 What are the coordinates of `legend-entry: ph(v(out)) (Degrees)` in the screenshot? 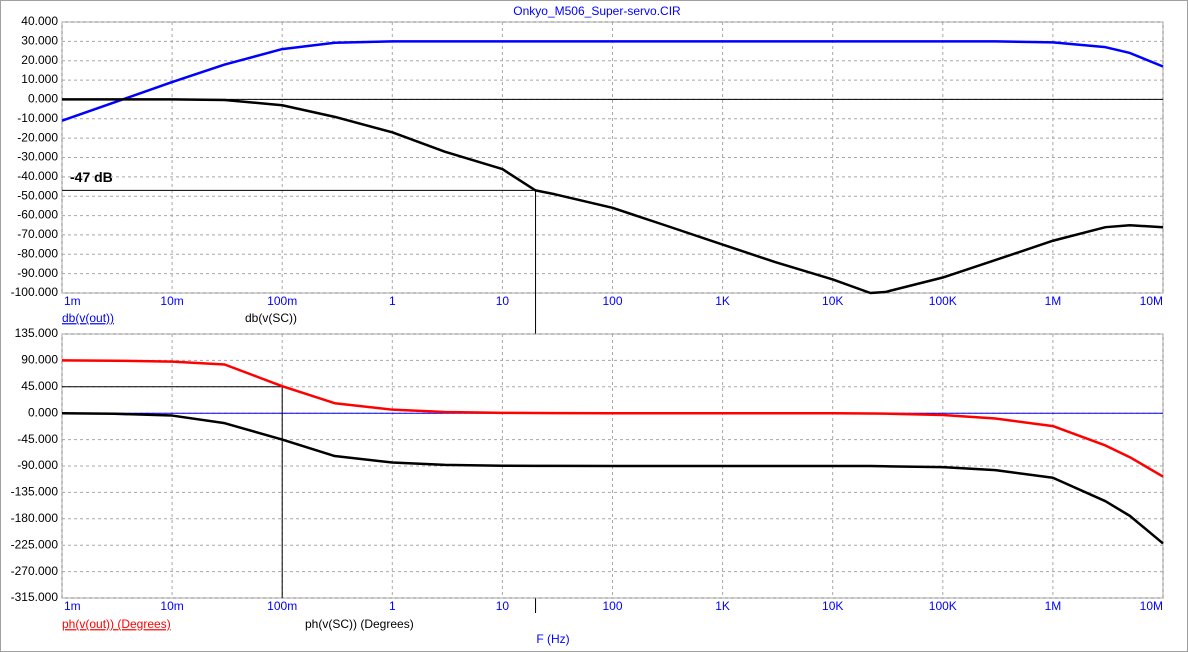 It's located at (116, 624).